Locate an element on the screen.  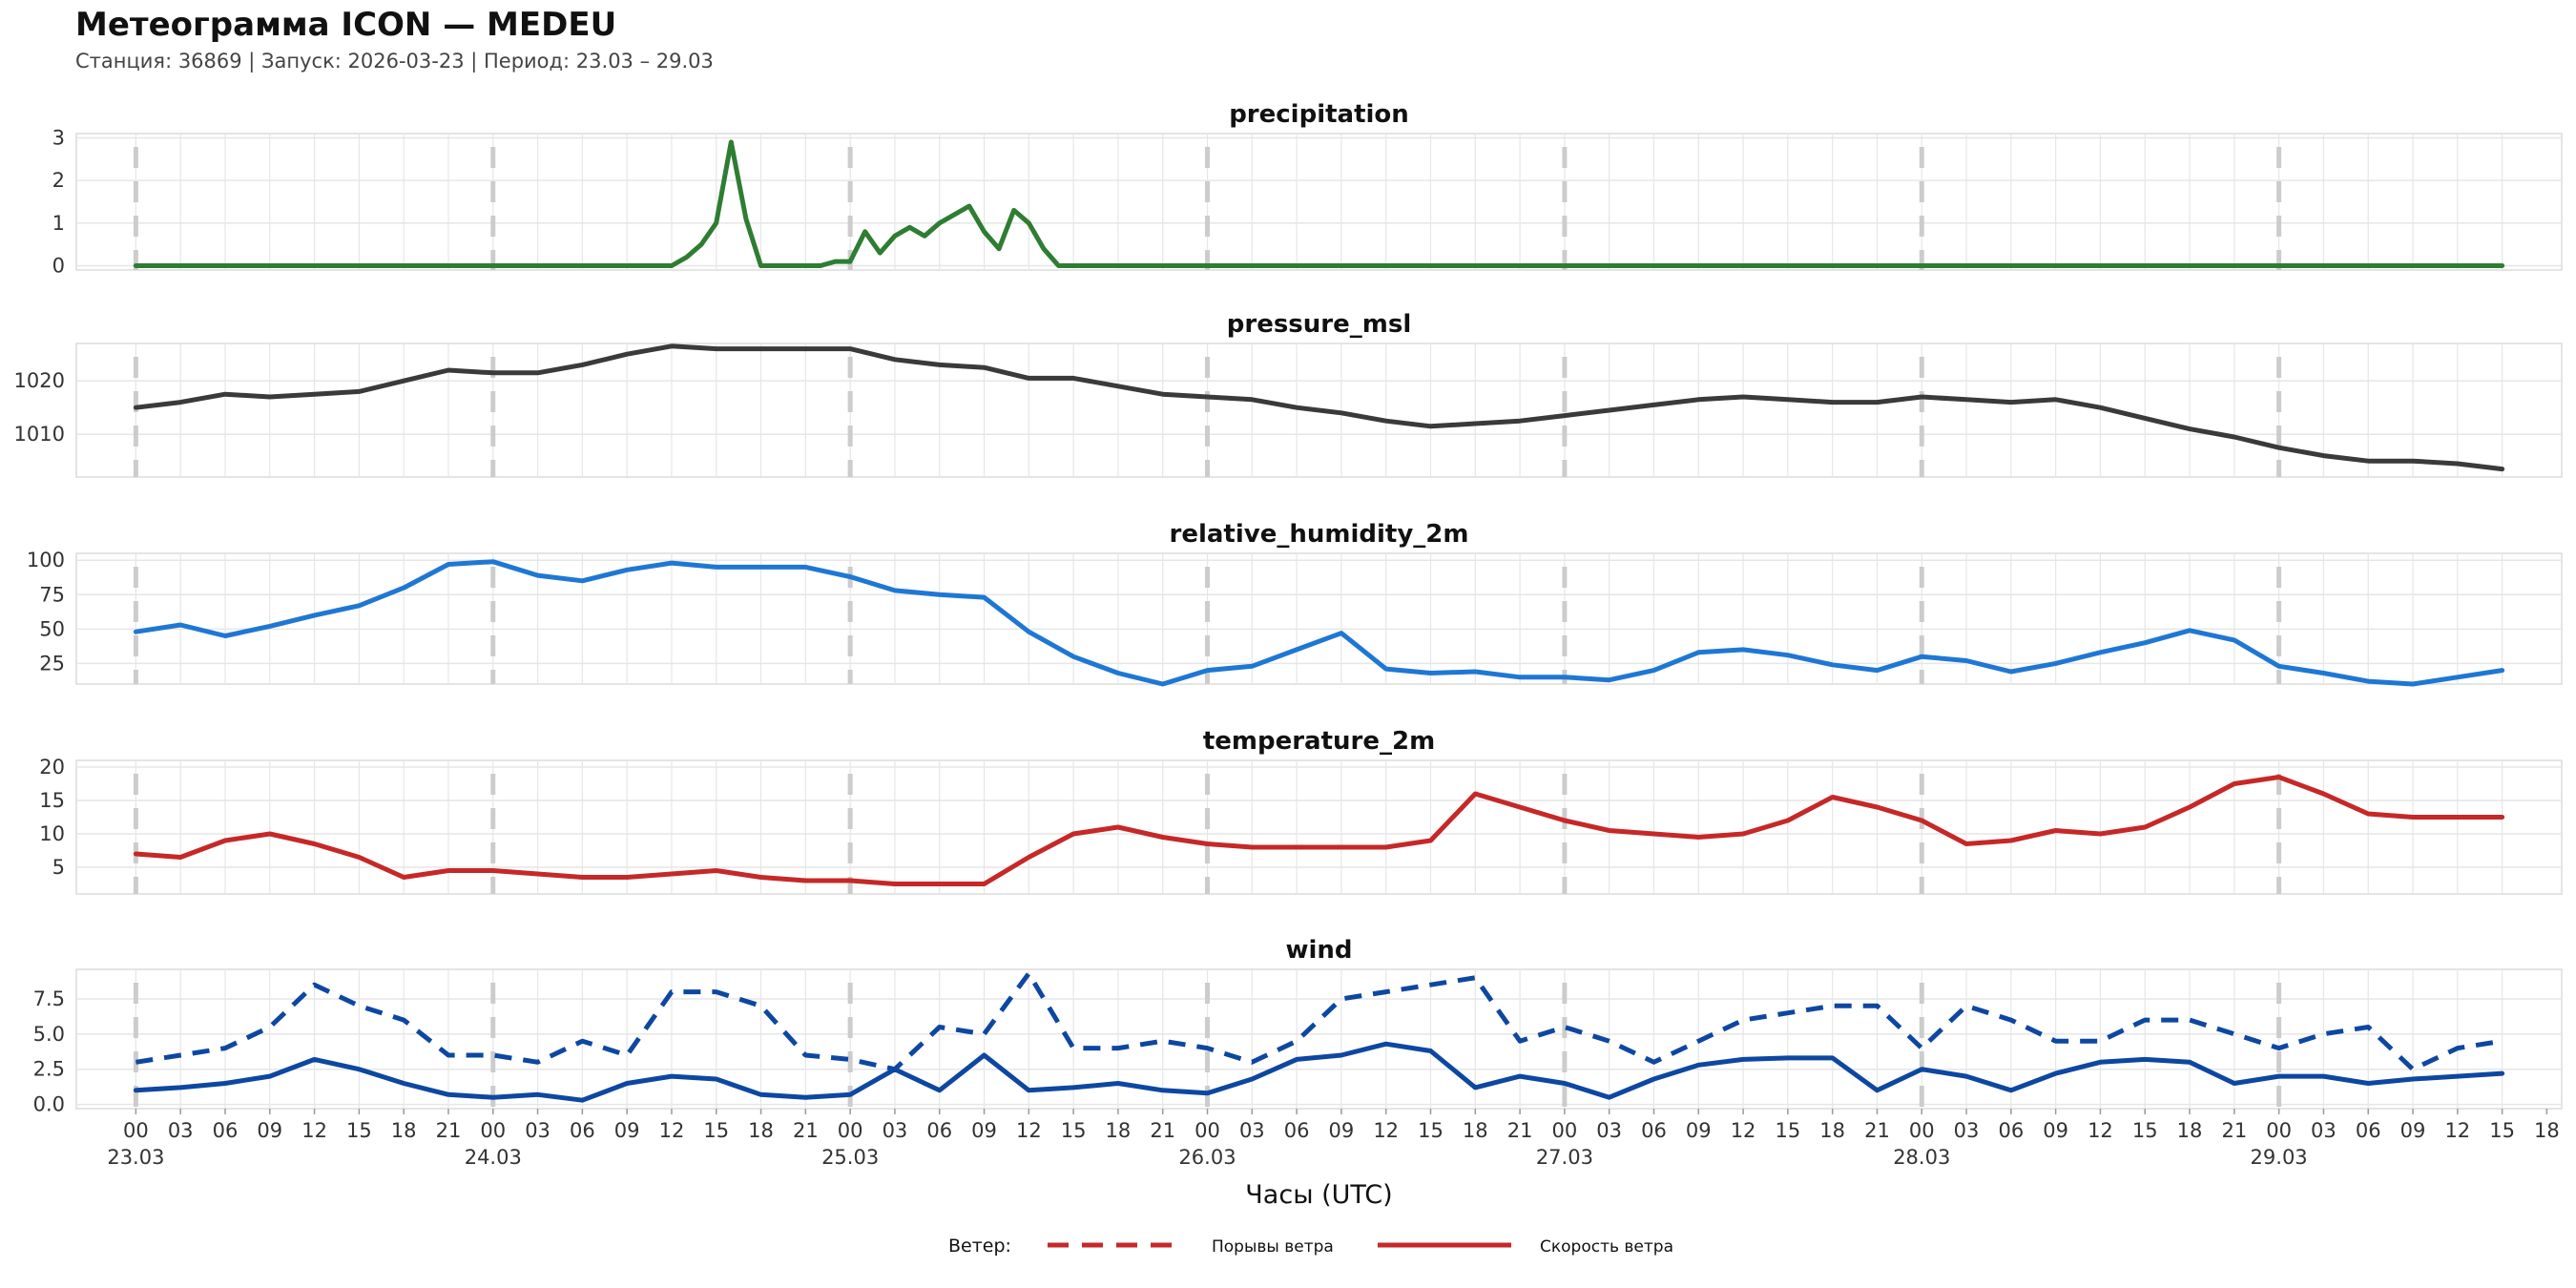
y-tick-label: 1 is located at coordinates (58, 223).